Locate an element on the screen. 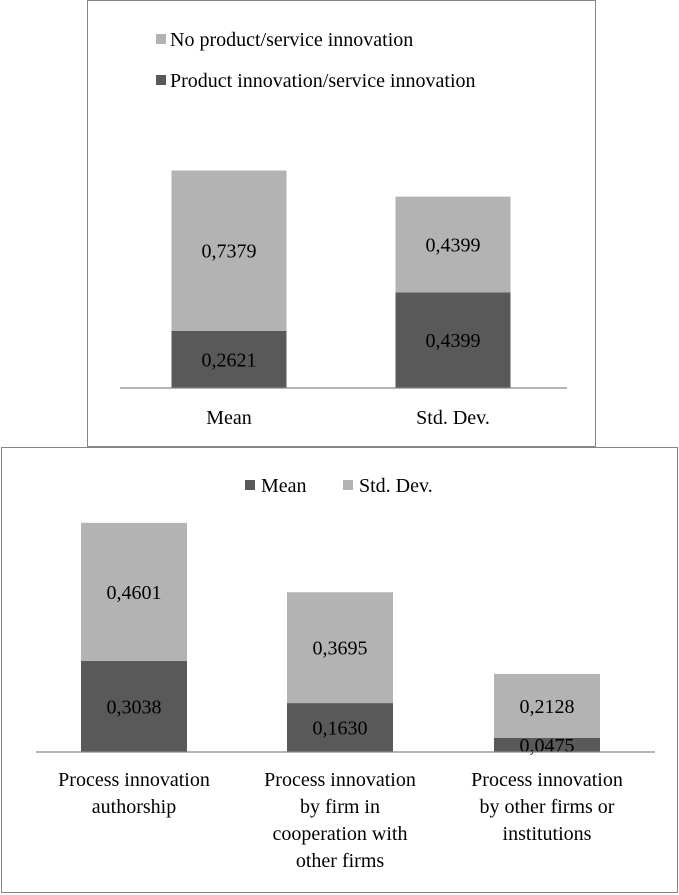 The image size is (679, 895). category-label-2-3-line-1: Process innovation is located at coordinates (547, 780).